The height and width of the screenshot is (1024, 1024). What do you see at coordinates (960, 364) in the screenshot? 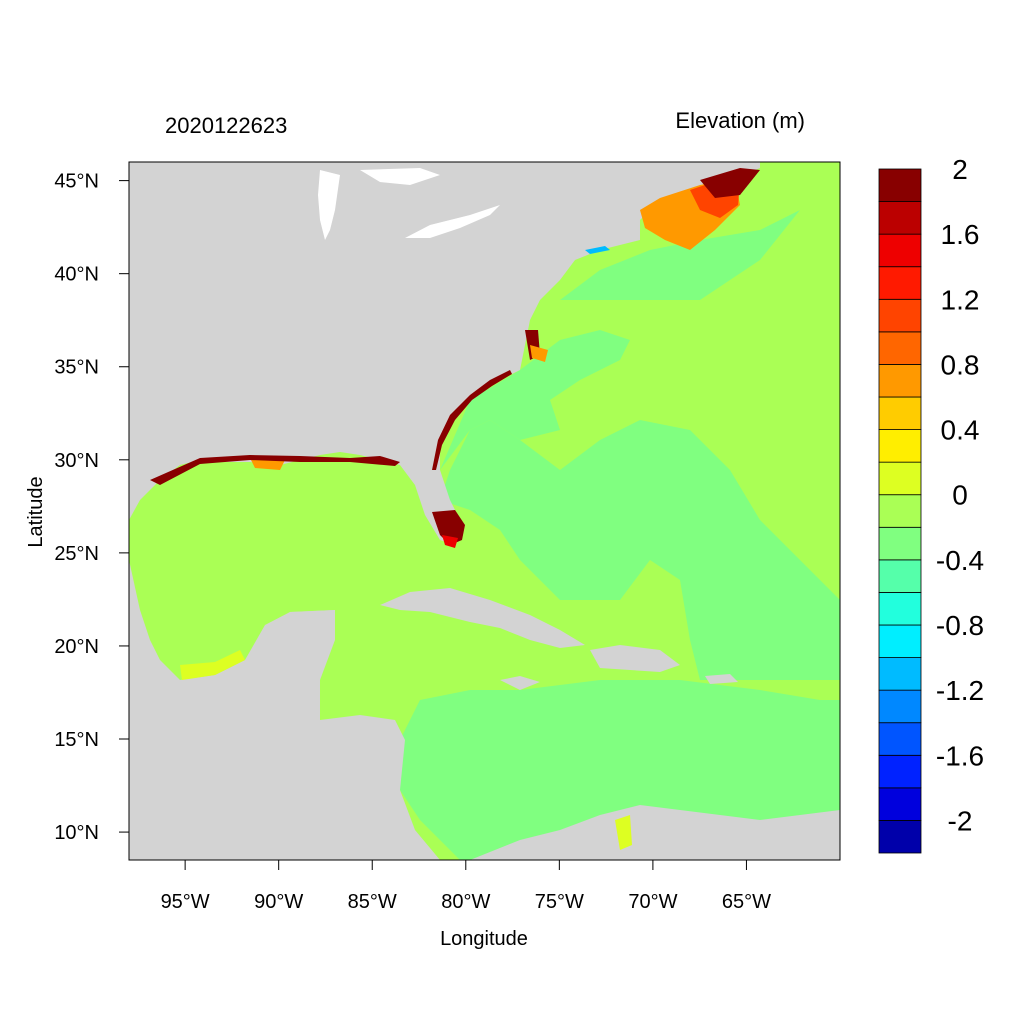
I see `colorbar-label: 0.8` at bounding box center [960, 364].